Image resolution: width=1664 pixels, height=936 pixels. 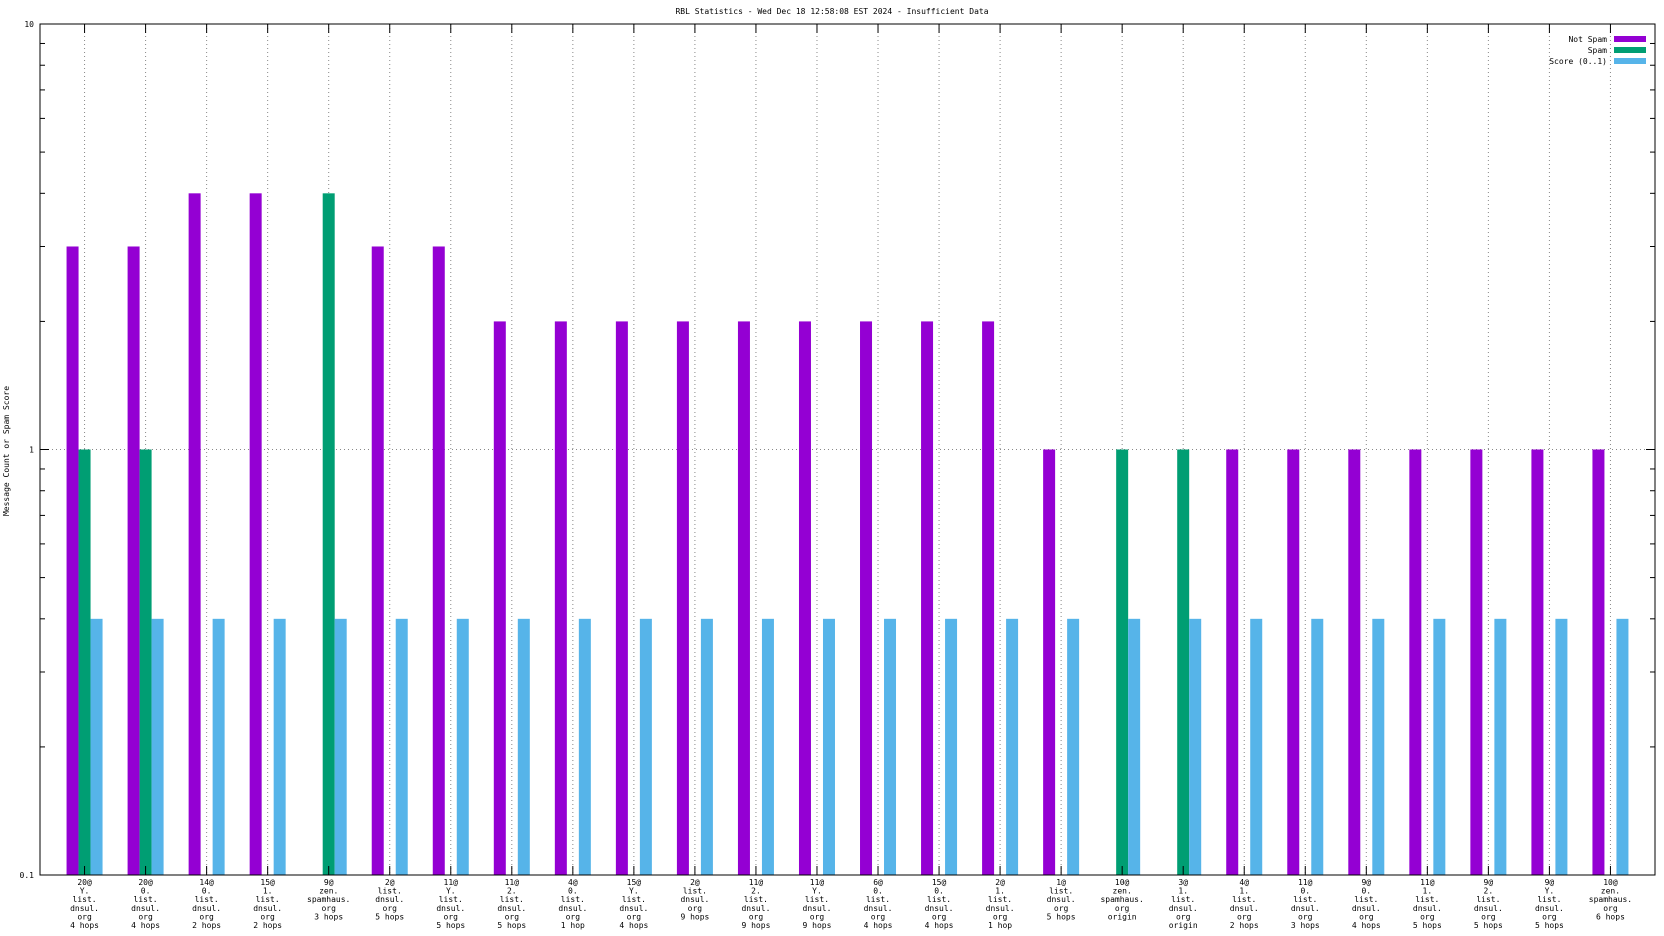 What do you see at coordinates (1610, 882) in the screenshot?
I see `x-tick-label-line: 10@` at bounding box center [1610, 882].